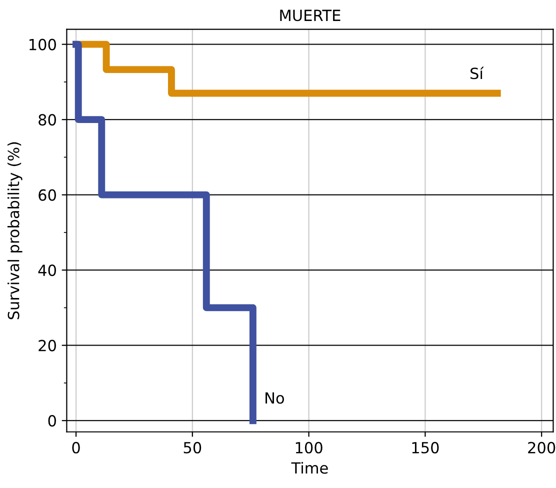 The height and width of the screenshot is (488, 556). Describe the element at coordinates (47, 120) in the screenshot. I see `y-tick-label: 80` at that location.